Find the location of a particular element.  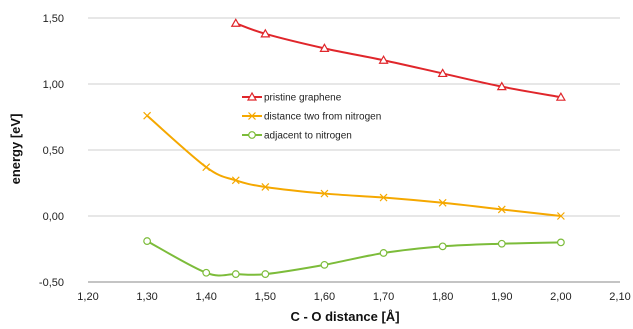

legend-item: distance two from nitrogen is located at coordinates (311, 117).